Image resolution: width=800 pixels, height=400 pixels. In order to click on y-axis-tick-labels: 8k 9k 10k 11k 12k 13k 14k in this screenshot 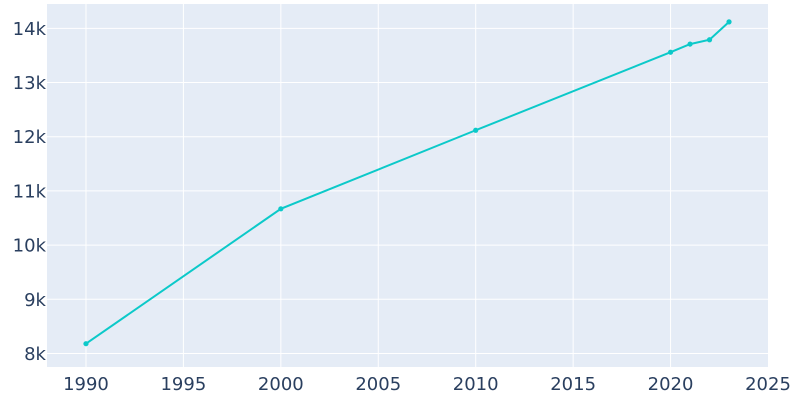, I will do `click(30, 192)`.